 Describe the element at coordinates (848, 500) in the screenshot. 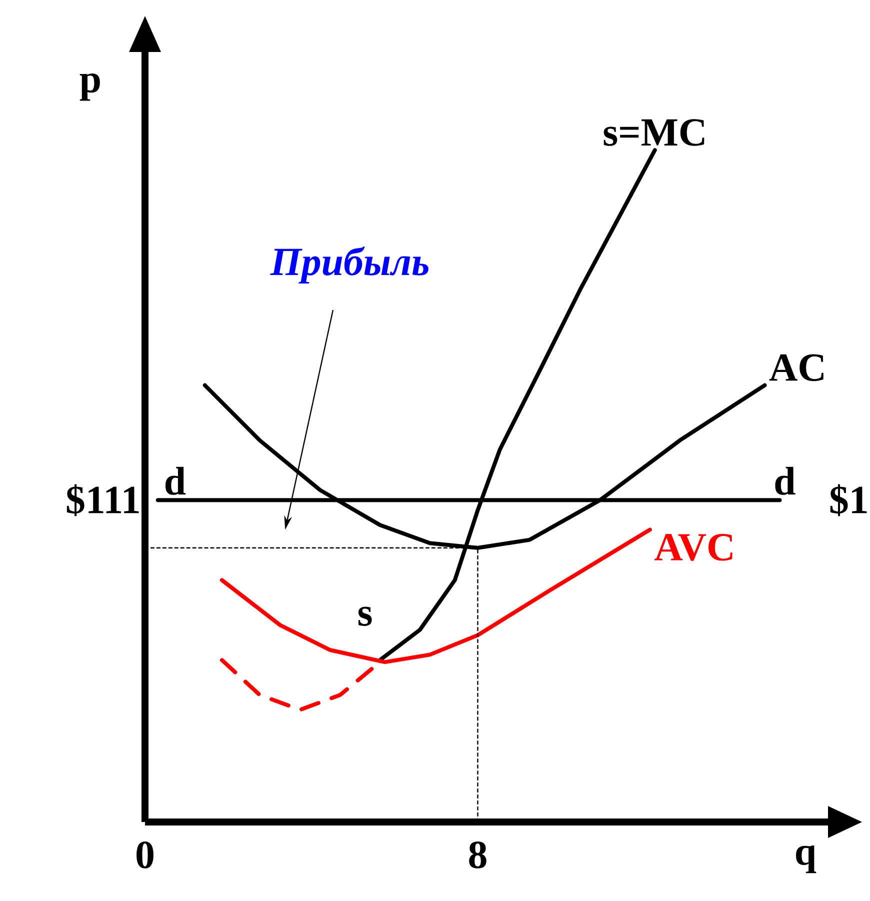

I see `text: $1` at that location.